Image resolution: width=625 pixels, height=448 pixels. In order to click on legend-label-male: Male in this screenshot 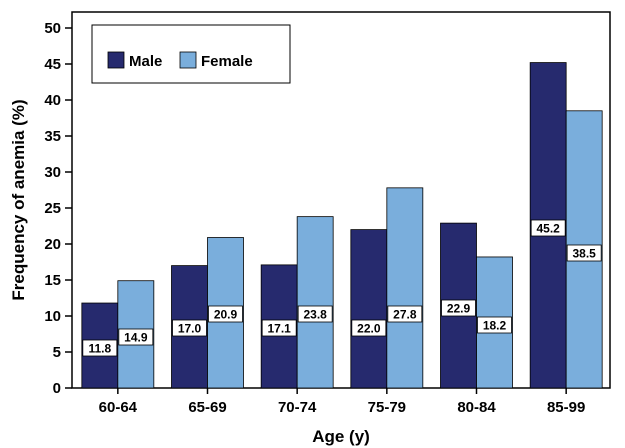, I will do `click(145, 61)`.